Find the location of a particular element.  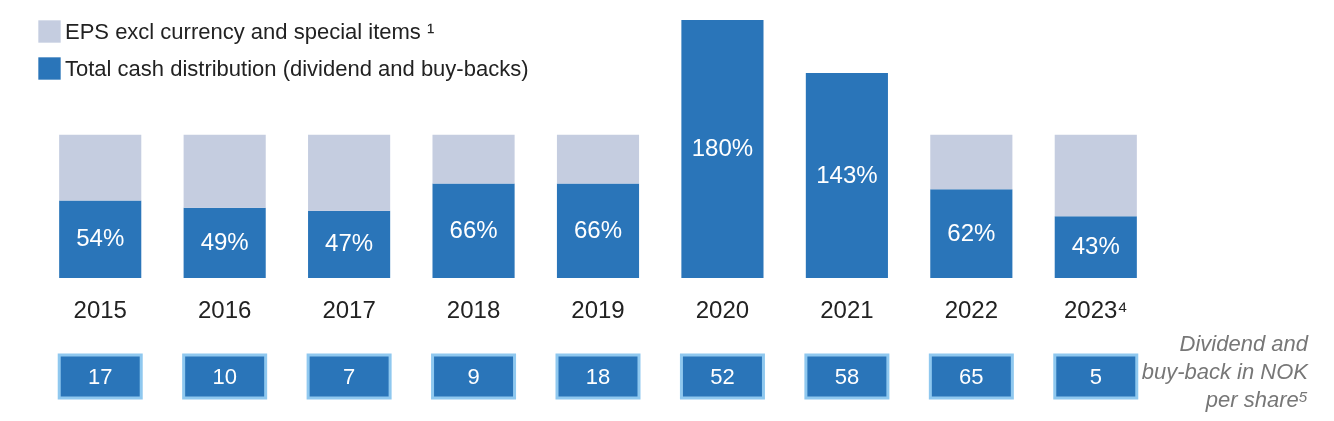

data-label: 43% is located at coordinates (1095, 246).